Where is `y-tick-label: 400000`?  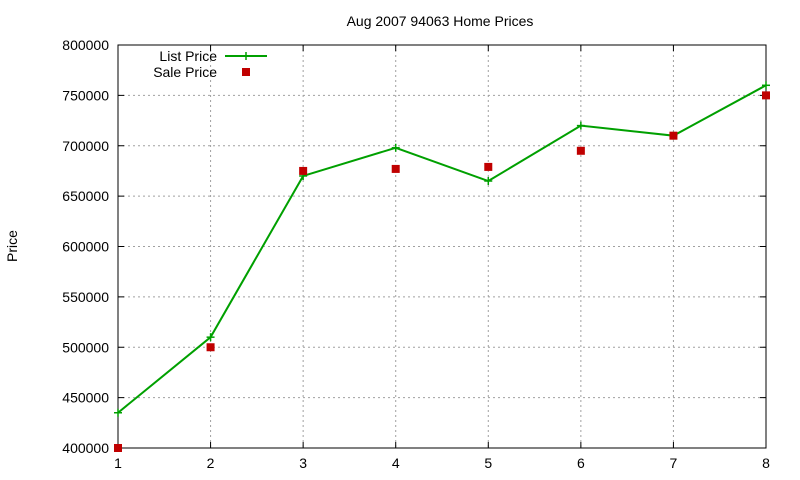 y-tick-label: 400000 is located at coordinates (85, 448).